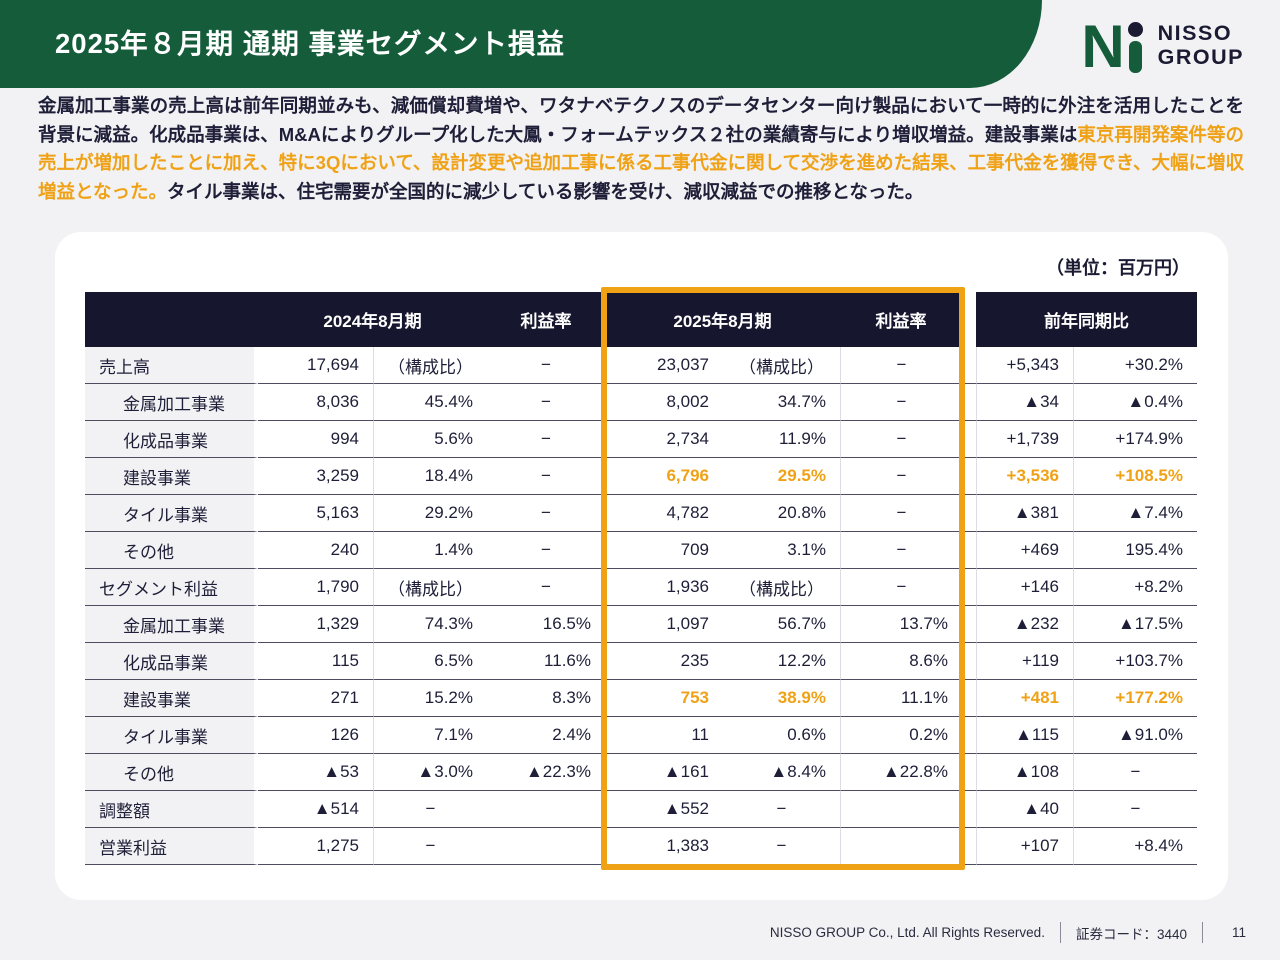 Image resolution: width=1280 pixels, height=960 pixels. I want to click on table-cell: +469, so click(1024, 550).